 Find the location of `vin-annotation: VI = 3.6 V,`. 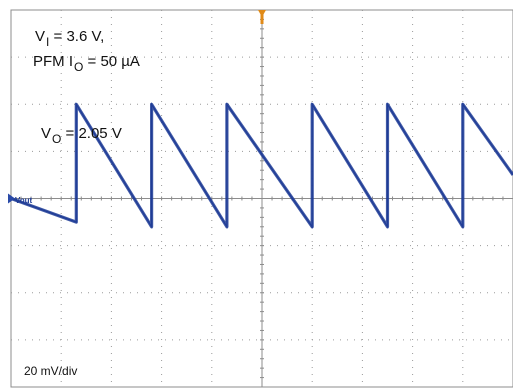

vin-annotation: VI = 3.6 V, is located at coordinates (70, 38).